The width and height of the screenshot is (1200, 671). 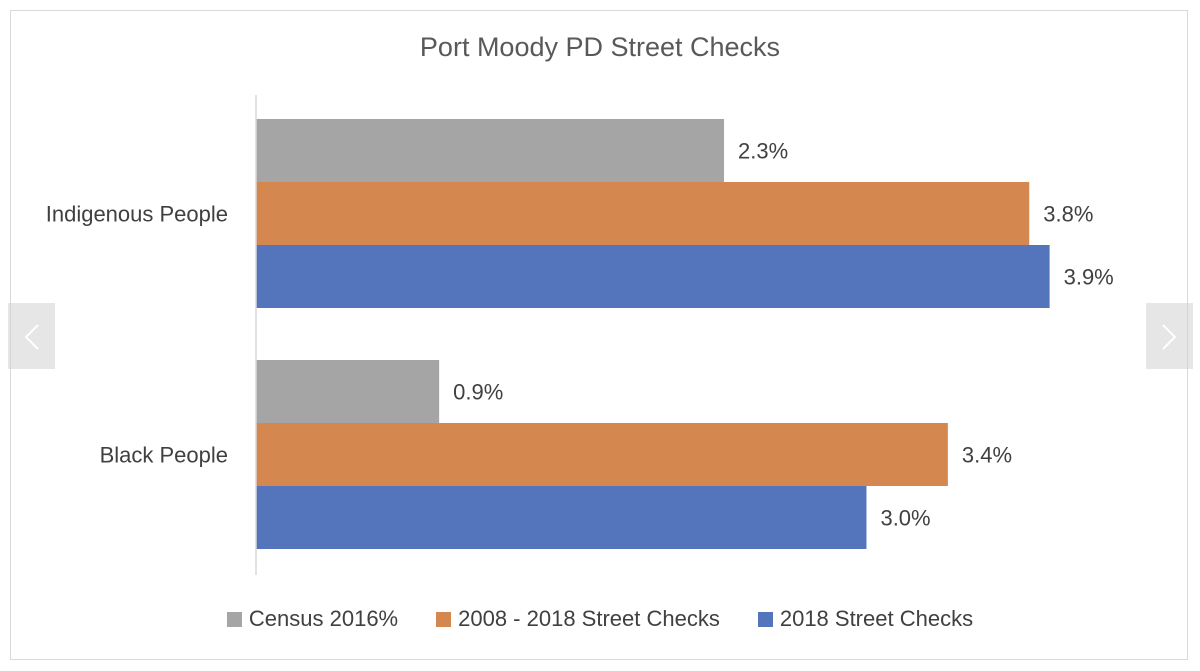 I want to click on data-label-black-people-series-2: 3.0%, so click(x=905, y=518).